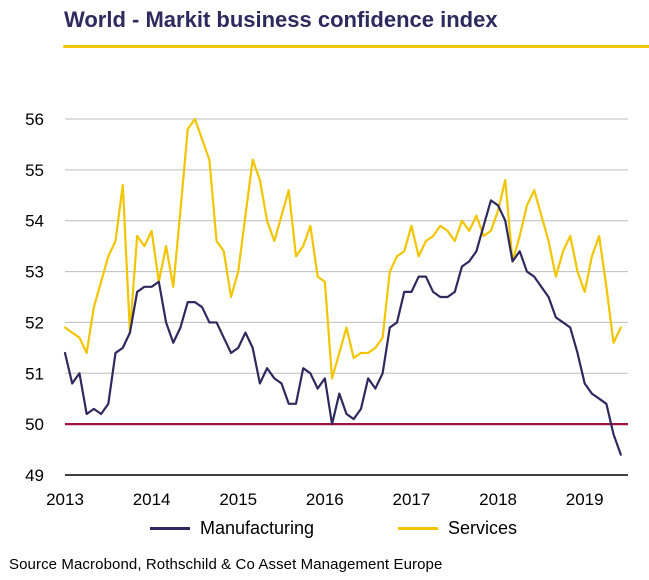  Describe the element at coordinates (585, 499) in the screenshot. I see `x-tick-label: 2019` at that location.